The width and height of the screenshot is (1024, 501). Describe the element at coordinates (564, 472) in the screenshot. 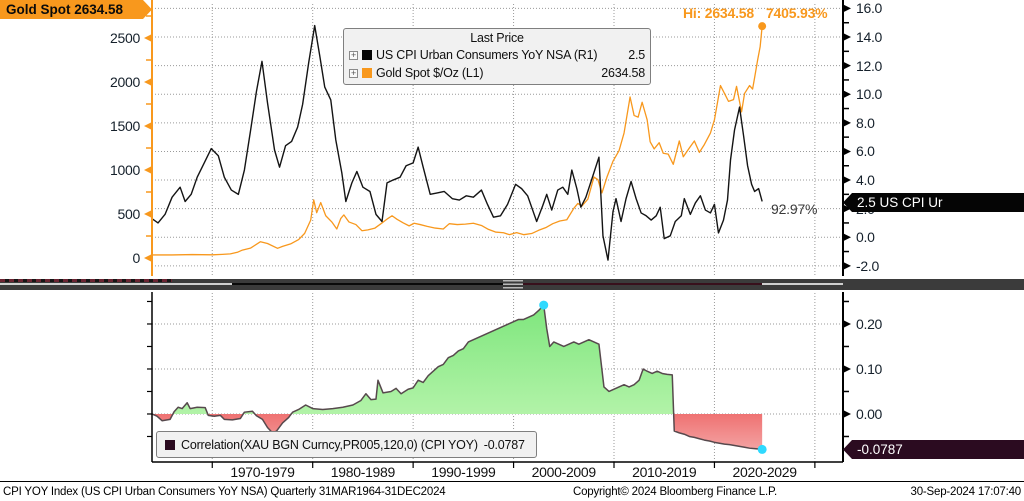

I see `axis-tick-label: 2000-2009` at that location.